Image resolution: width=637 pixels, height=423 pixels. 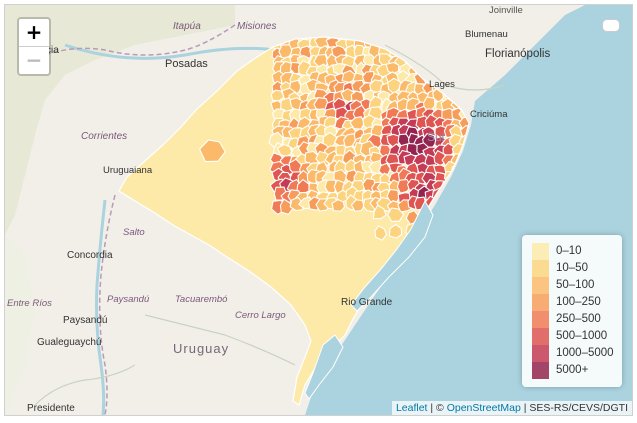 I want to click on city-label: Criciúma, so click(x=489, y=114).